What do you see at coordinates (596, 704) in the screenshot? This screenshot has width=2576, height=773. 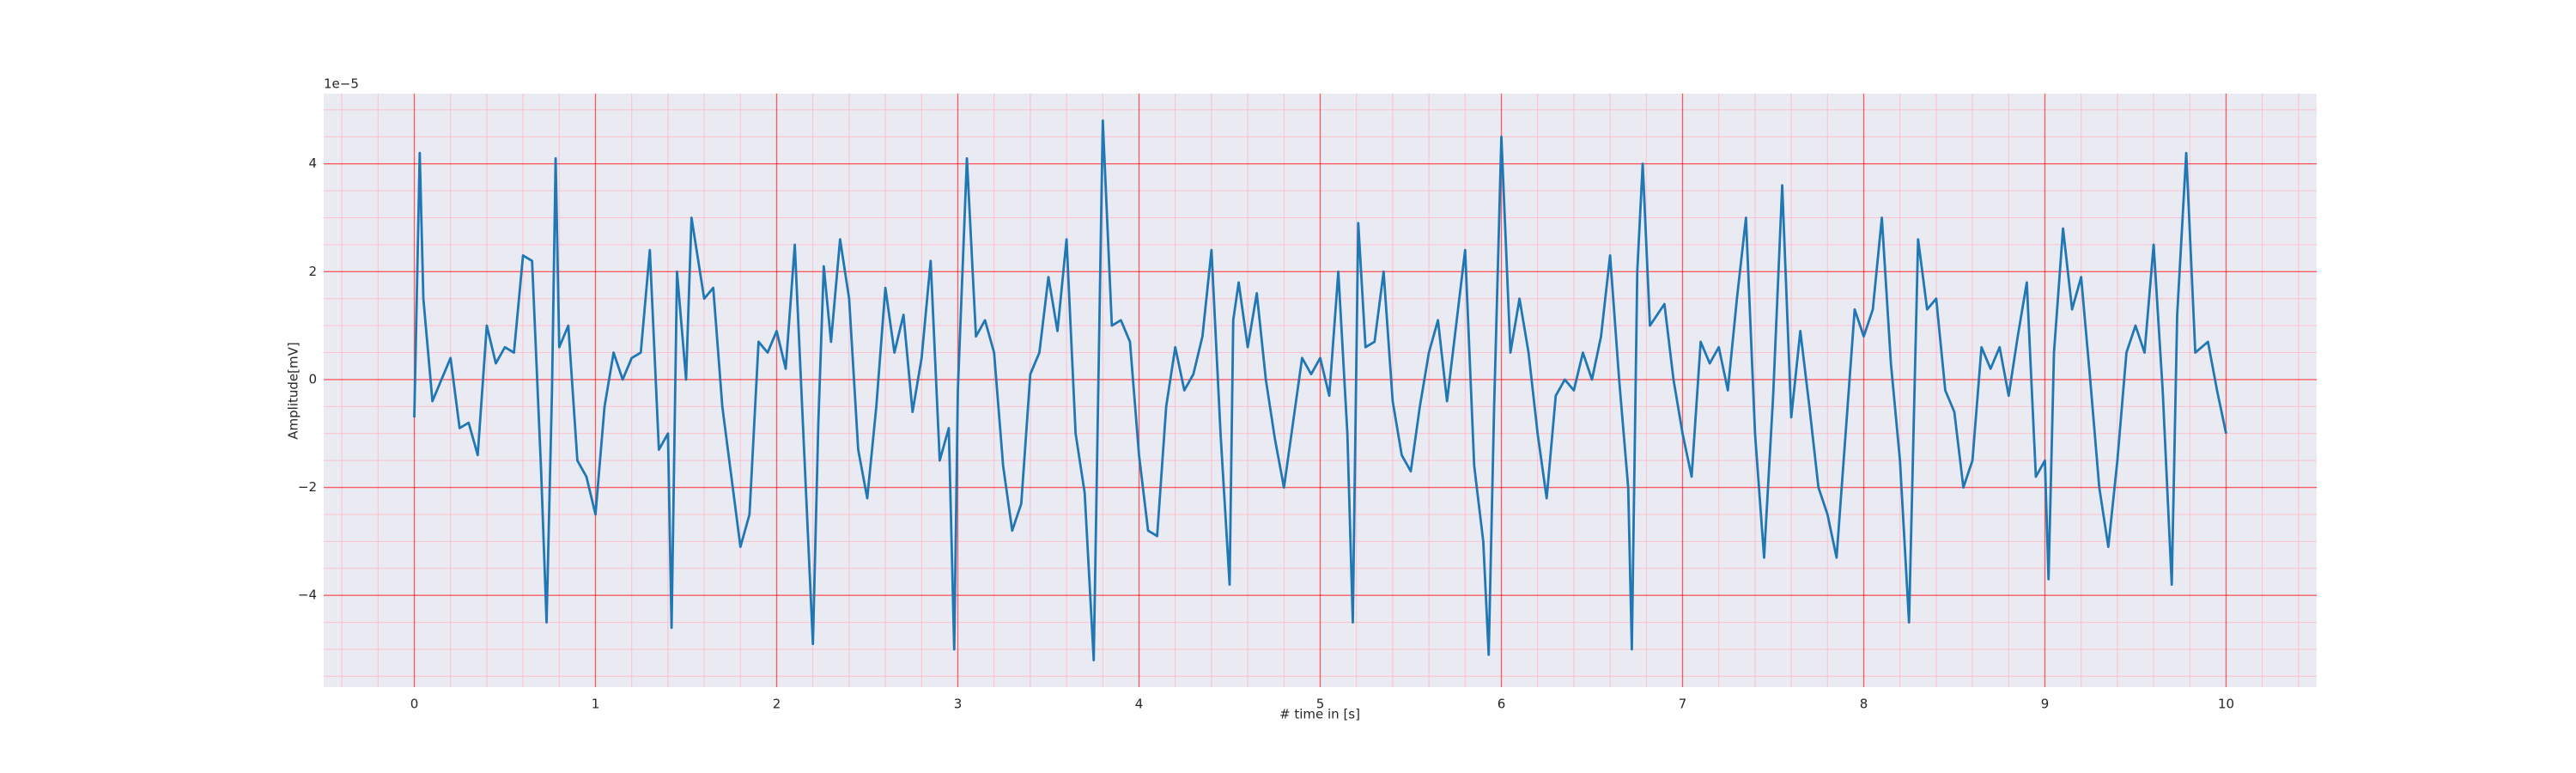 I see `x-tick-label: 1` at bounding box center [596, 704].